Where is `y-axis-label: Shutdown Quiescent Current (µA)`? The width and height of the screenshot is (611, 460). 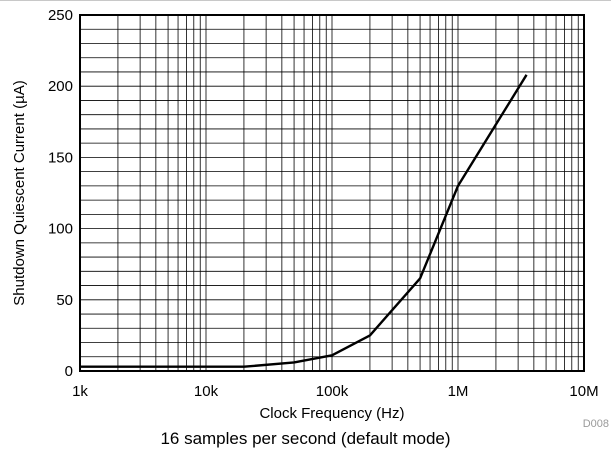 y-axis-label: Shutdown Quiescent Current (µA) is located at coordinates (19, 192).